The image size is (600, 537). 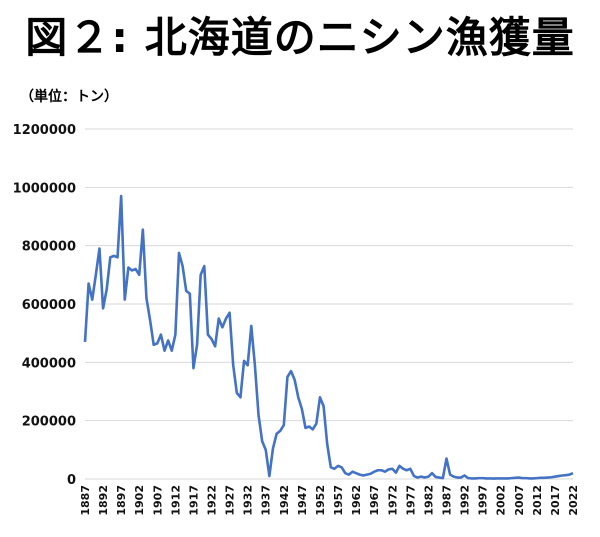 I want to click on chart-title: 図２: 北海道のニシン漁獲量, so click(x=300, y=37).